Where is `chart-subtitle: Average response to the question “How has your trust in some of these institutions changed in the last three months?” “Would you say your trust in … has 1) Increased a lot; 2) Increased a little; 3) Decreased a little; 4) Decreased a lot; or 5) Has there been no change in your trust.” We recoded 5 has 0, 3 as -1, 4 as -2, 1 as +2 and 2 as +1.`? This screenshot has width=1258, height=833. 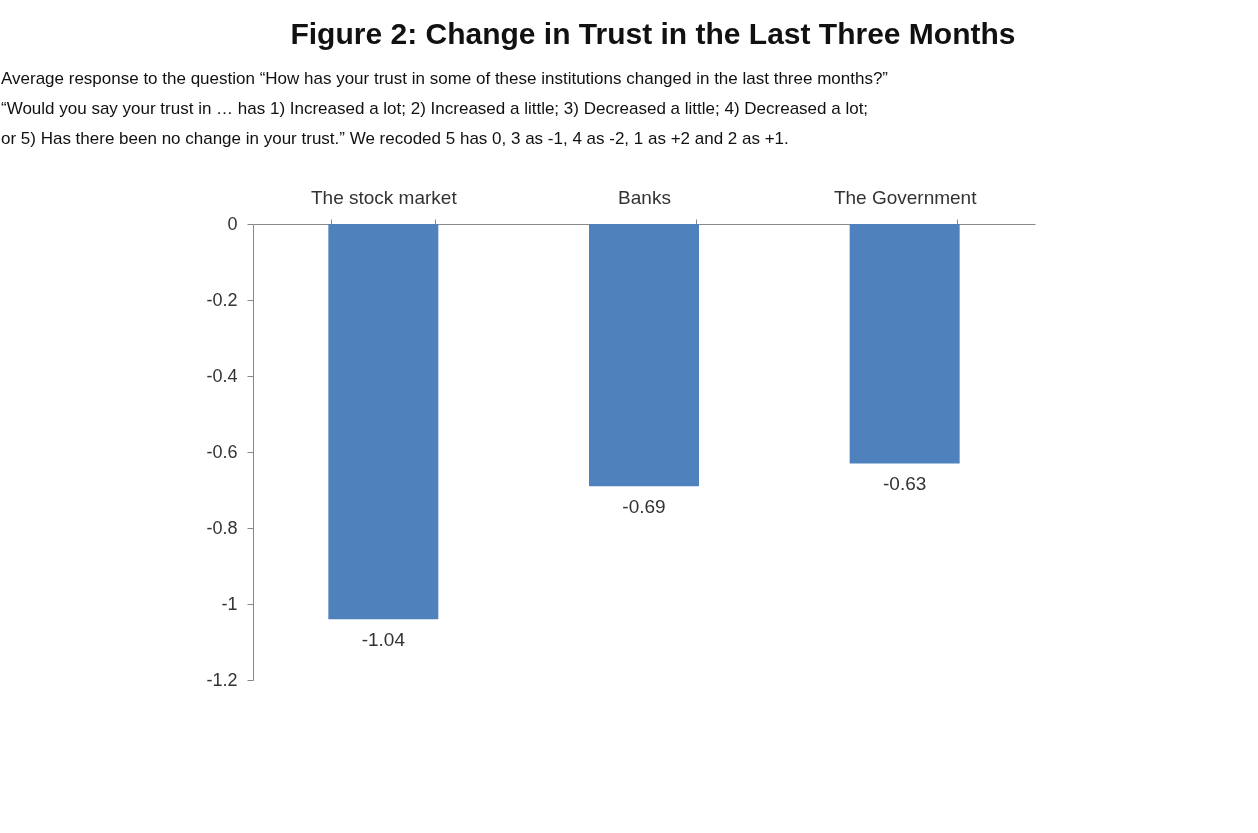 chart-subtitle: Average response to the question “How has your trust in some of these institutions changed in the last three months?” “Would you say your trust in … has 1) Increased a lot; 2) Increased a little; 3) Decreased a little; 4) Decreased a lot; or 5) Has there been no change in your trust.” We recoded 5 has 0, 3 as -1, 4 as -2, 1 as +2 and 2 as +1. is located at coordinates (444, 108).